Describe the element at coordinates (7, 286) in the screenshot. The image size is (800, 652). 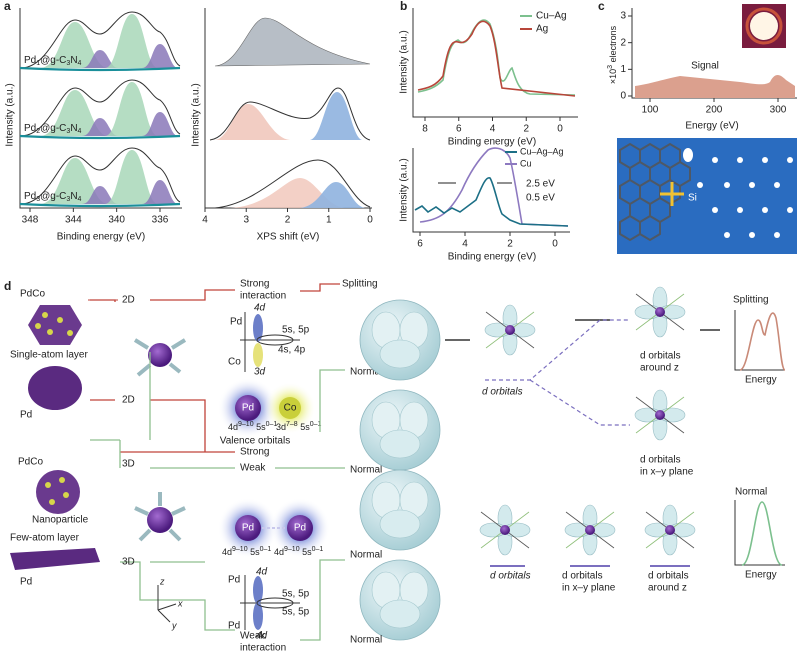
I see `panel-letter: d` at that location.